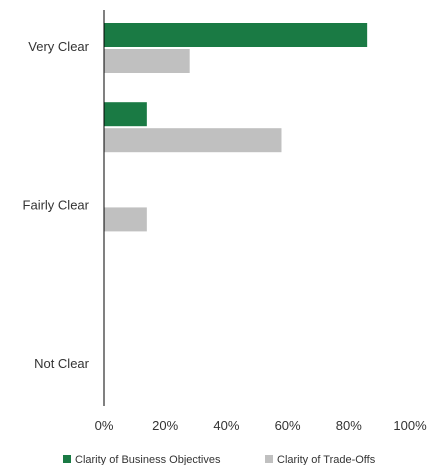 Image resolution: width=432 pixels, height=465 pixels. I want to click on y-tick-label: Very Clear, so click(58, 46).